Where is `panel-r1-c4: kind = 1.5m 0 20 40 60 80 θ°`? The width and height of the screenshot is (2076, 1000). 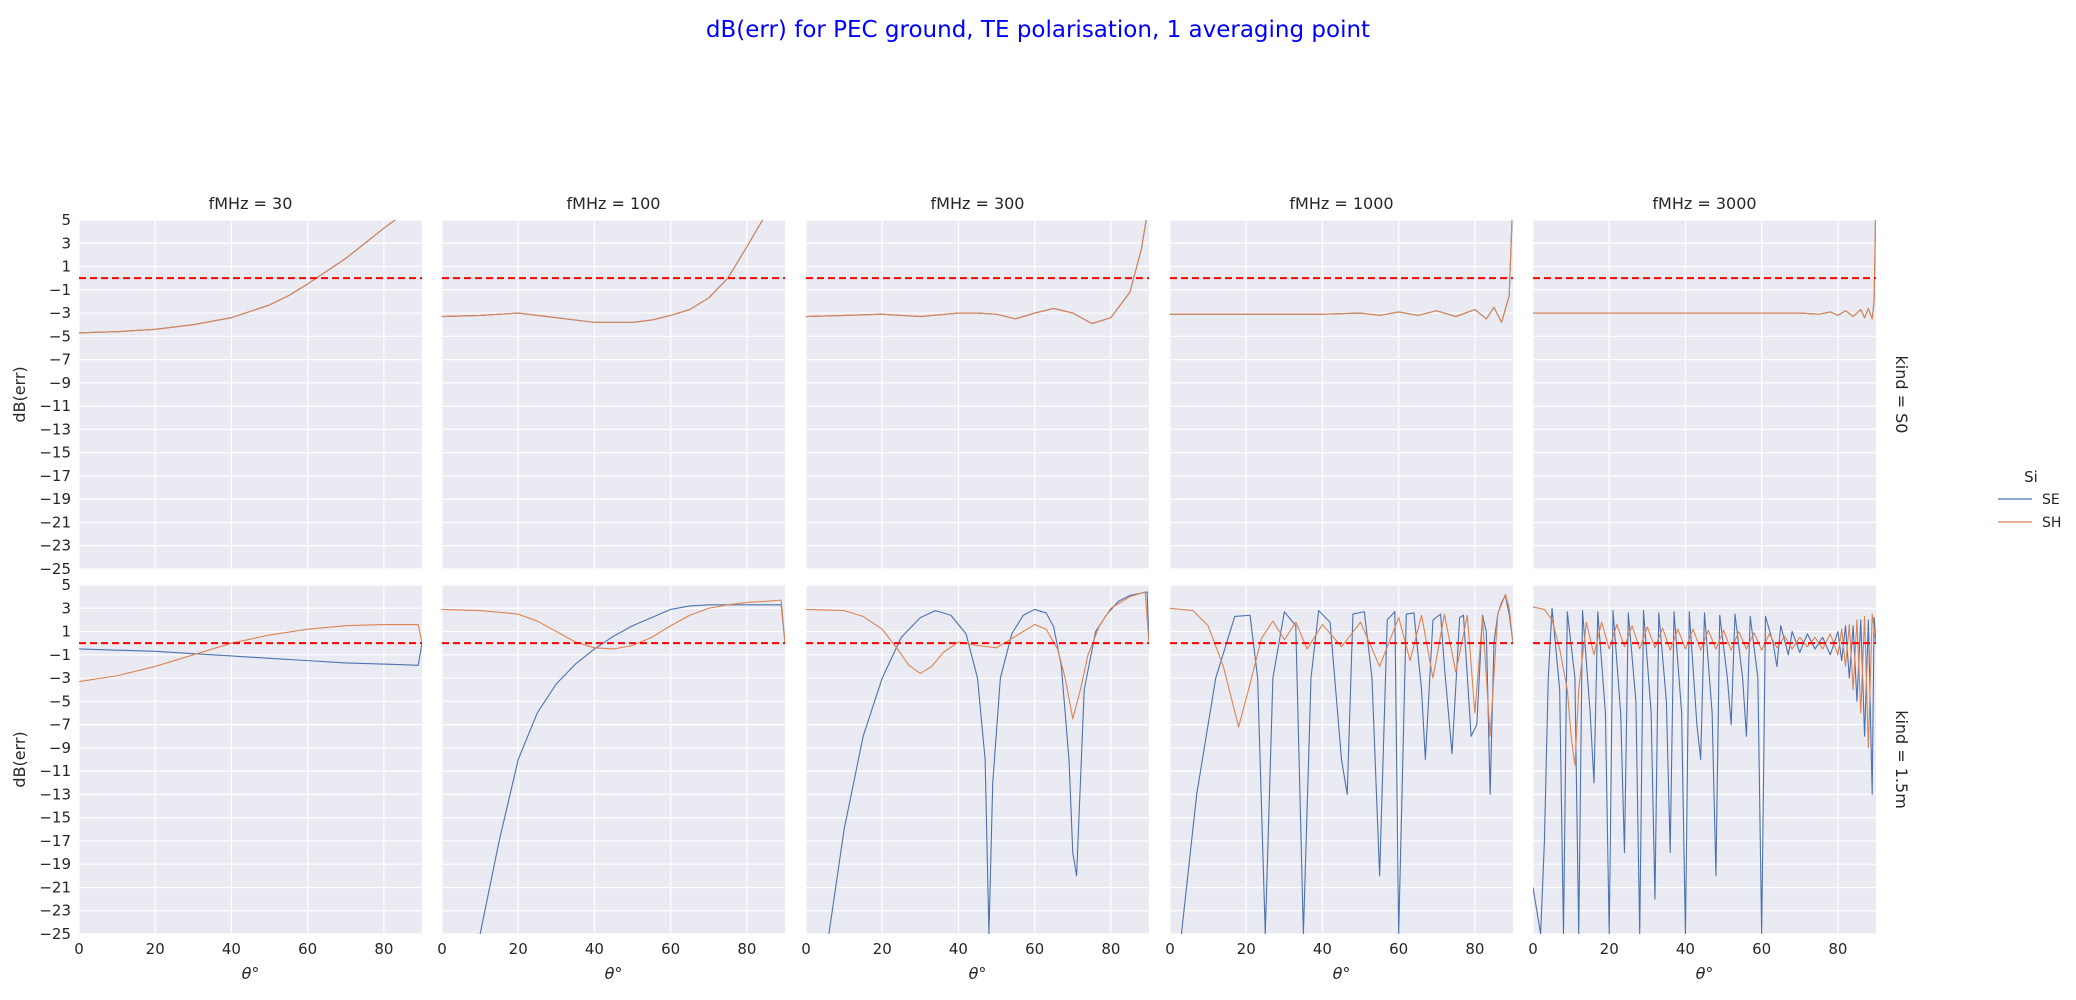 panel-r1-c4: kind = 1.5m 0 20 40 60 80 θ° is located at coordinates (1719, 783).